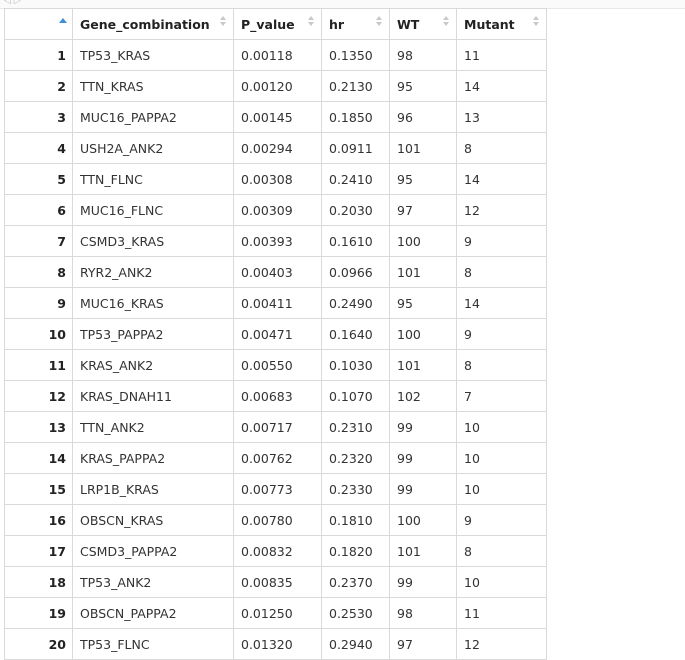 Image resolution: width=685 pixels, height=660 pixels. What do you see at coordinates (501, 210) in the screenshot?
I see `mutant-cell: 12` at bounding box center [501, 210].